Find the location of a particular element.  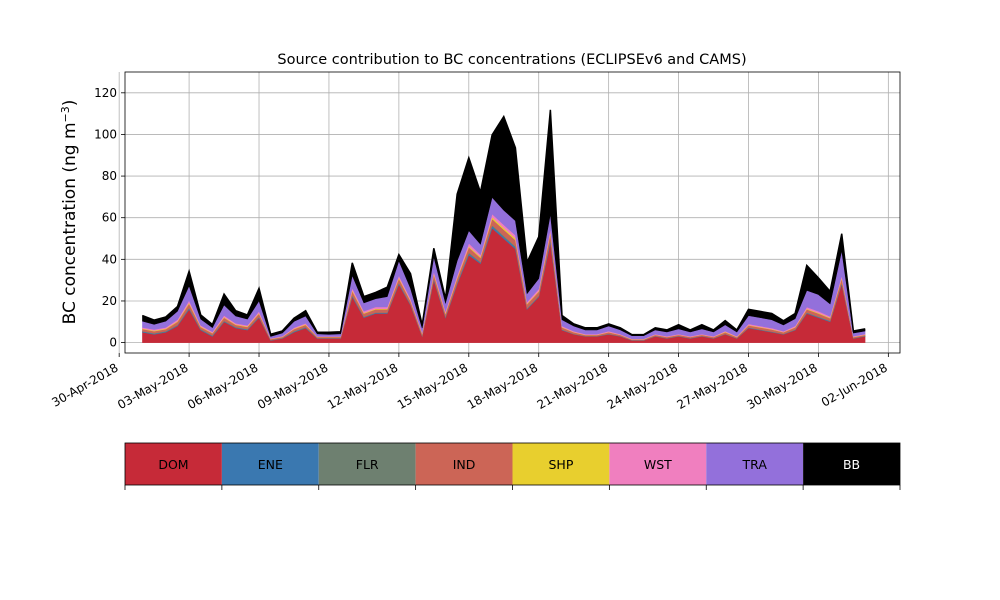

colorbar-label: WST is located at coordinates (658, 464).